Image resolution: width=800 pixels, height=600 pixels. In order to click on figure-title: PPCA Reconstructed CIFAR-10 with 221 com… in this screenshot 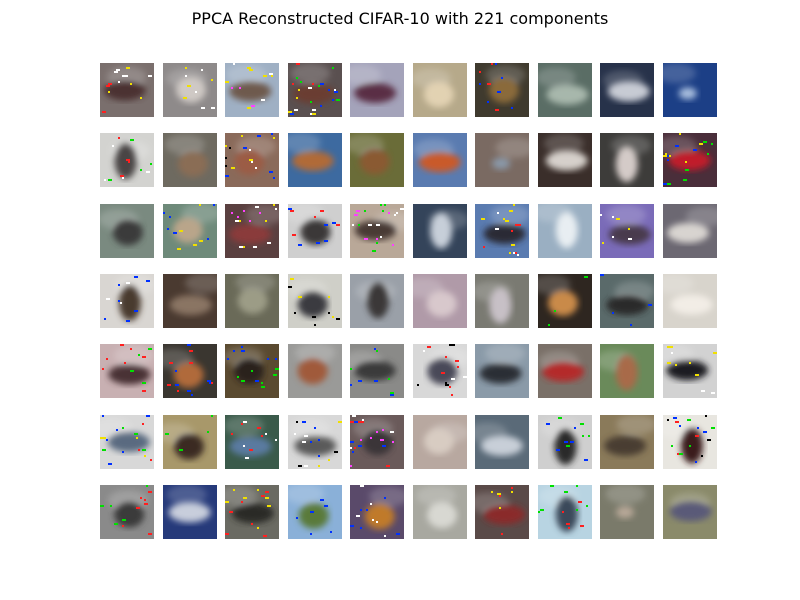, I will do `click(400, 18)`.